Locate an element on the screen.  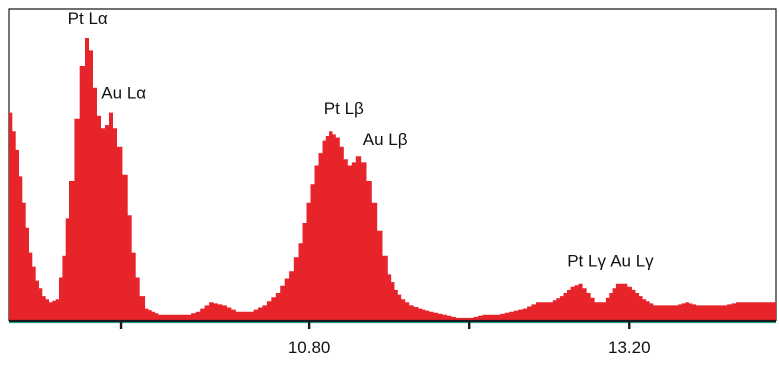
peak-label-5: Au Lγ is located at coordinates (632, 260).